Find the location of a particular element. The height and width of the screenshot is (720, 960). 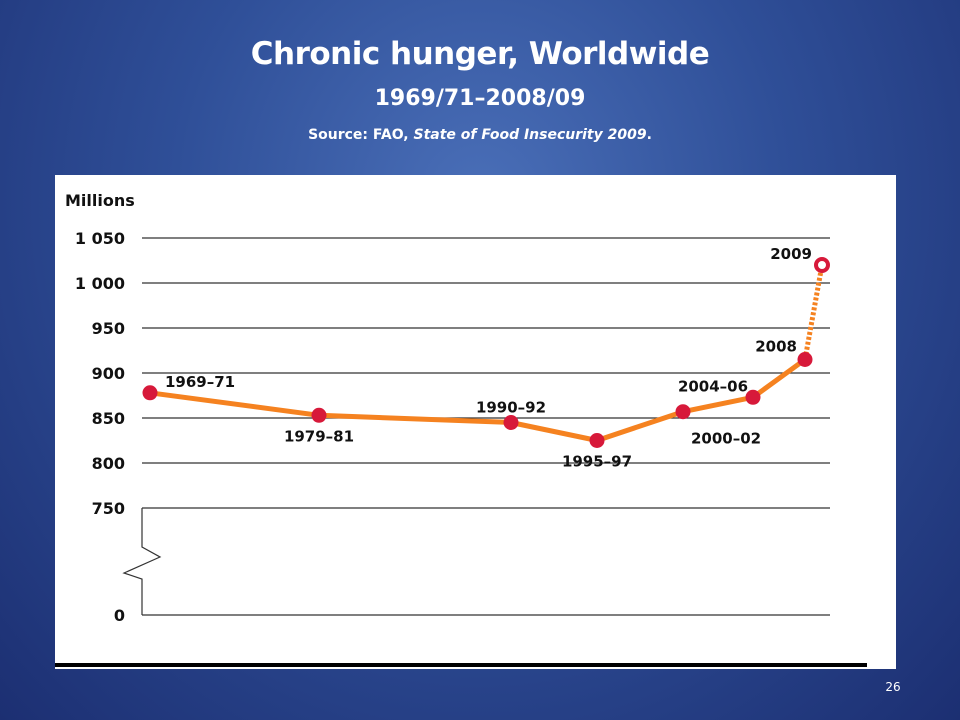

source-title: State of Food Insecurity 2009 is located at coordinates (530, 135).